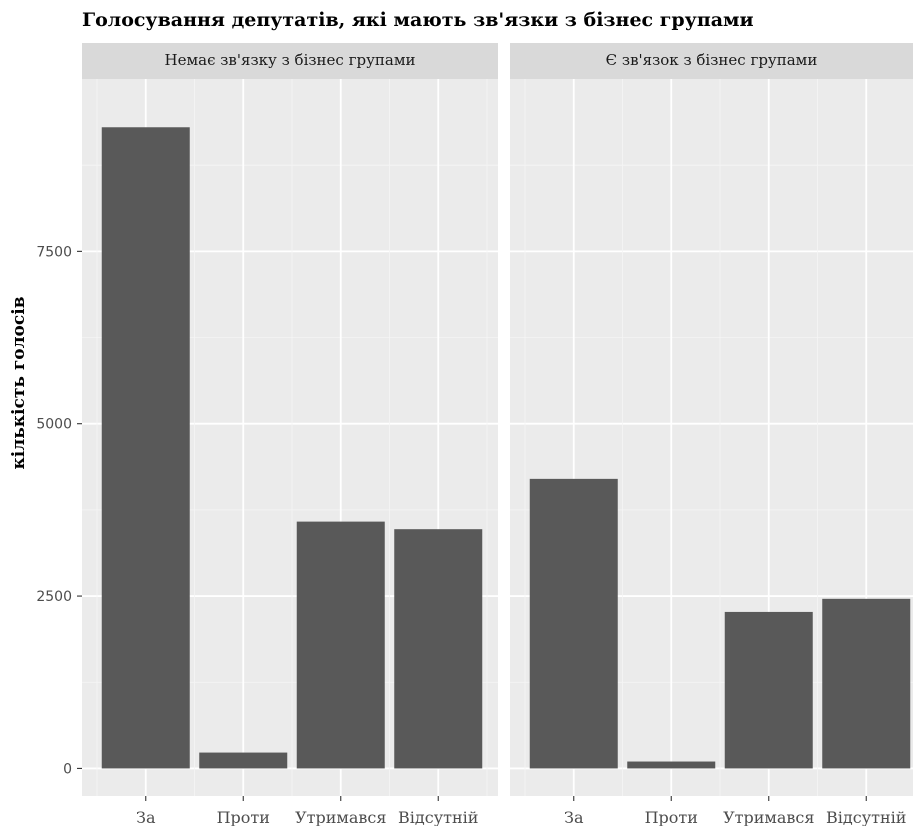 The image size is (913, 826). What do you see at coordinates (54, 425) in the screenshot?
I see `y-tick-label: 5000` at bounding box center [54, 425].